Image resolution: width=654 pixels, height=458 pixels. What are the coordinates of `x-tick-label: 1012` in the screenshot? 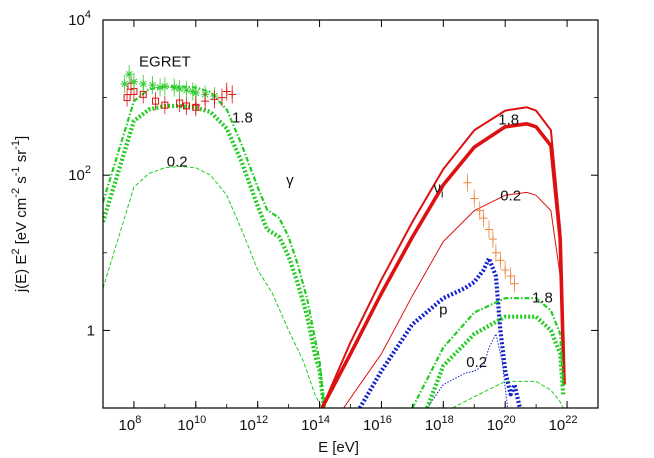 It's located at (253, 424).